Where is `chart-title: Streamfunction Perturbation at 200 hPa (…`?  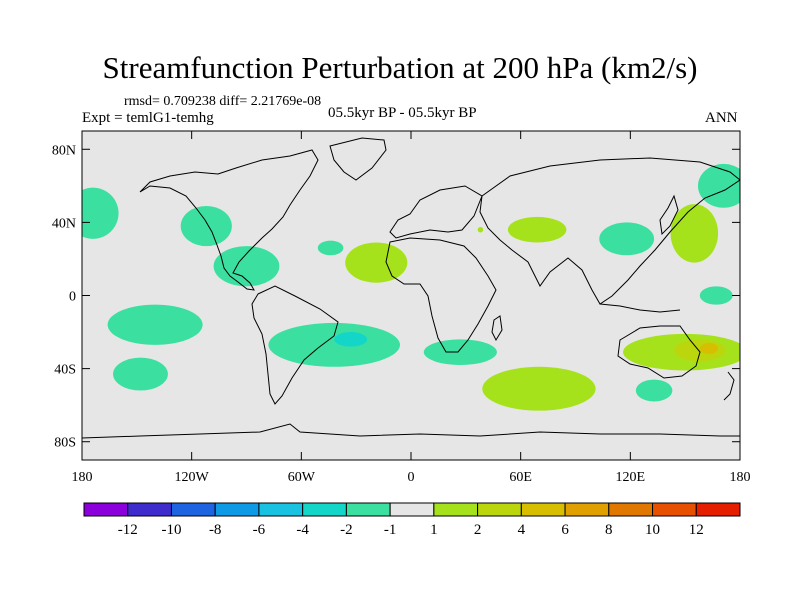
chart-title: Streamfunction Perturbation at 200 hPa (… is located at coordinates (400, 67).